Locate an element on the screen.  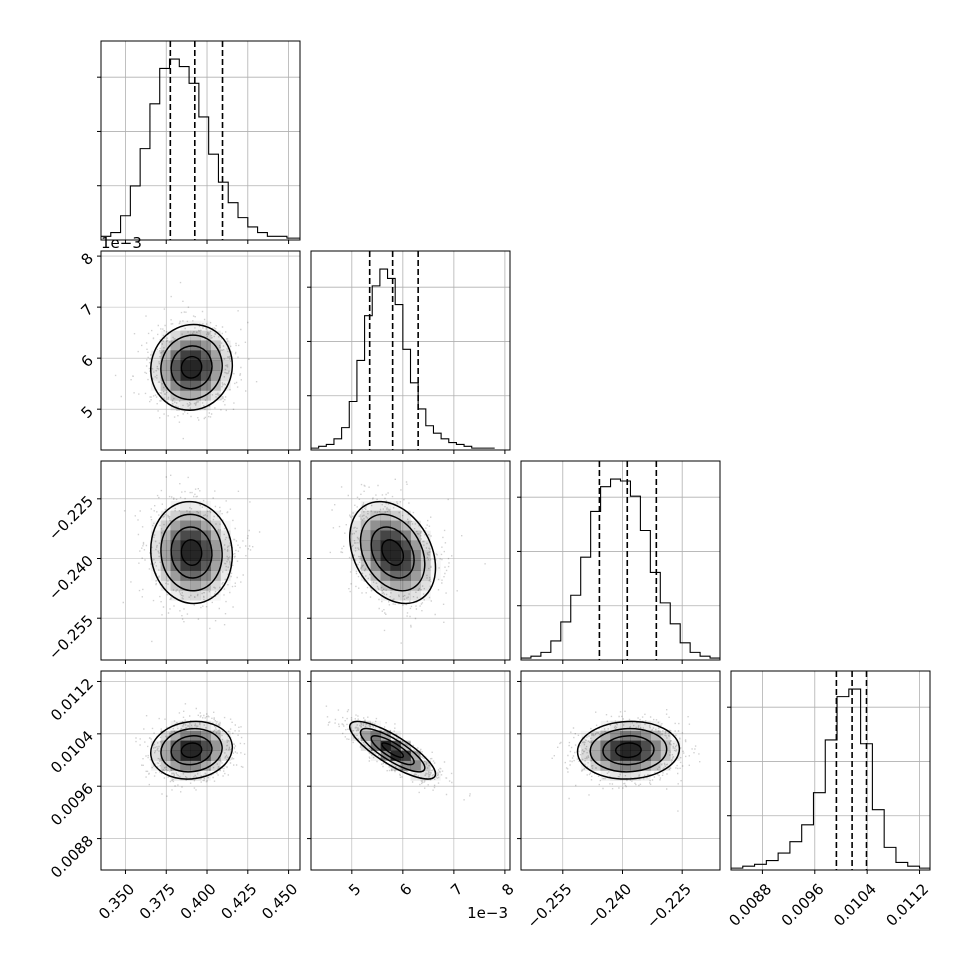
x-tick-label: 7 is located at coordinates (456, 889).